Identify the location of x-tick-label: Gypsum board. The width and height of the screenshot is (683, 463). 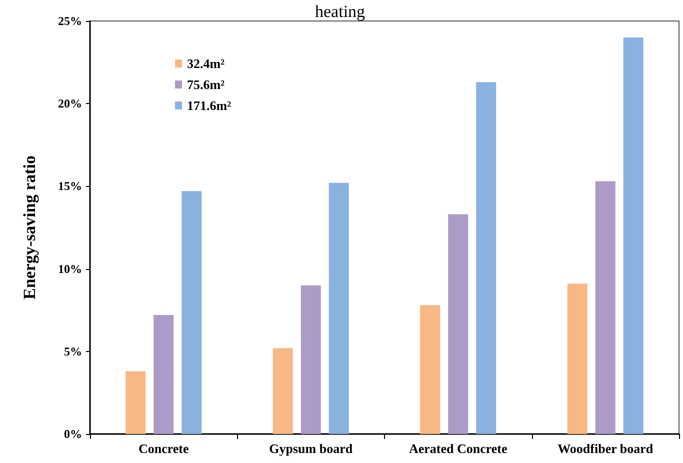
(311, 448).